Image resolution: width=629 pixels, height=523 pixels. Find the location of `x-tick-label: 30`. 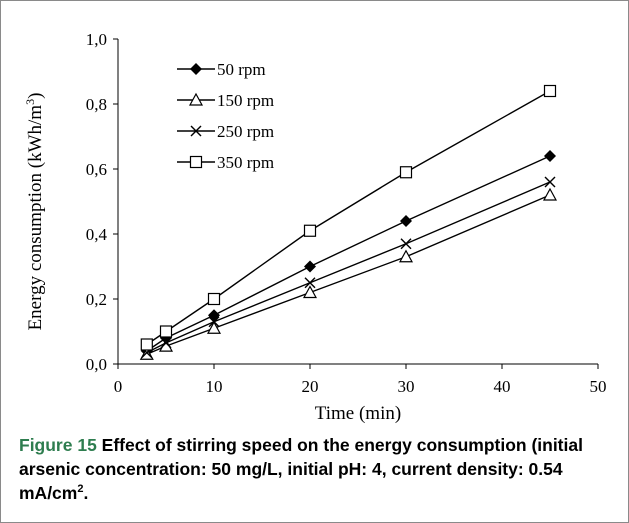

x-tick-label: 30 is located at coordinates (406, 386).